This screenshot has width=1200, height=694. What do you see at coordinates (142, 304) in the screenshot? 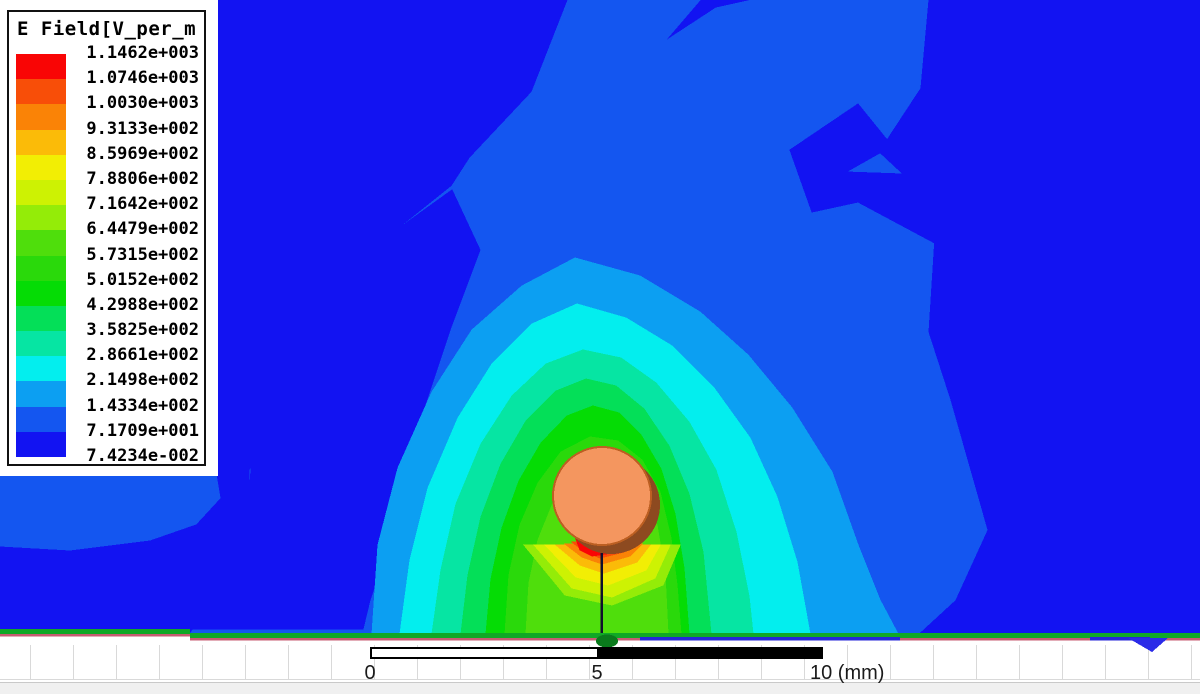
I see `legend-value-label: 4.2988e+002` at bounding box center [142, 304].